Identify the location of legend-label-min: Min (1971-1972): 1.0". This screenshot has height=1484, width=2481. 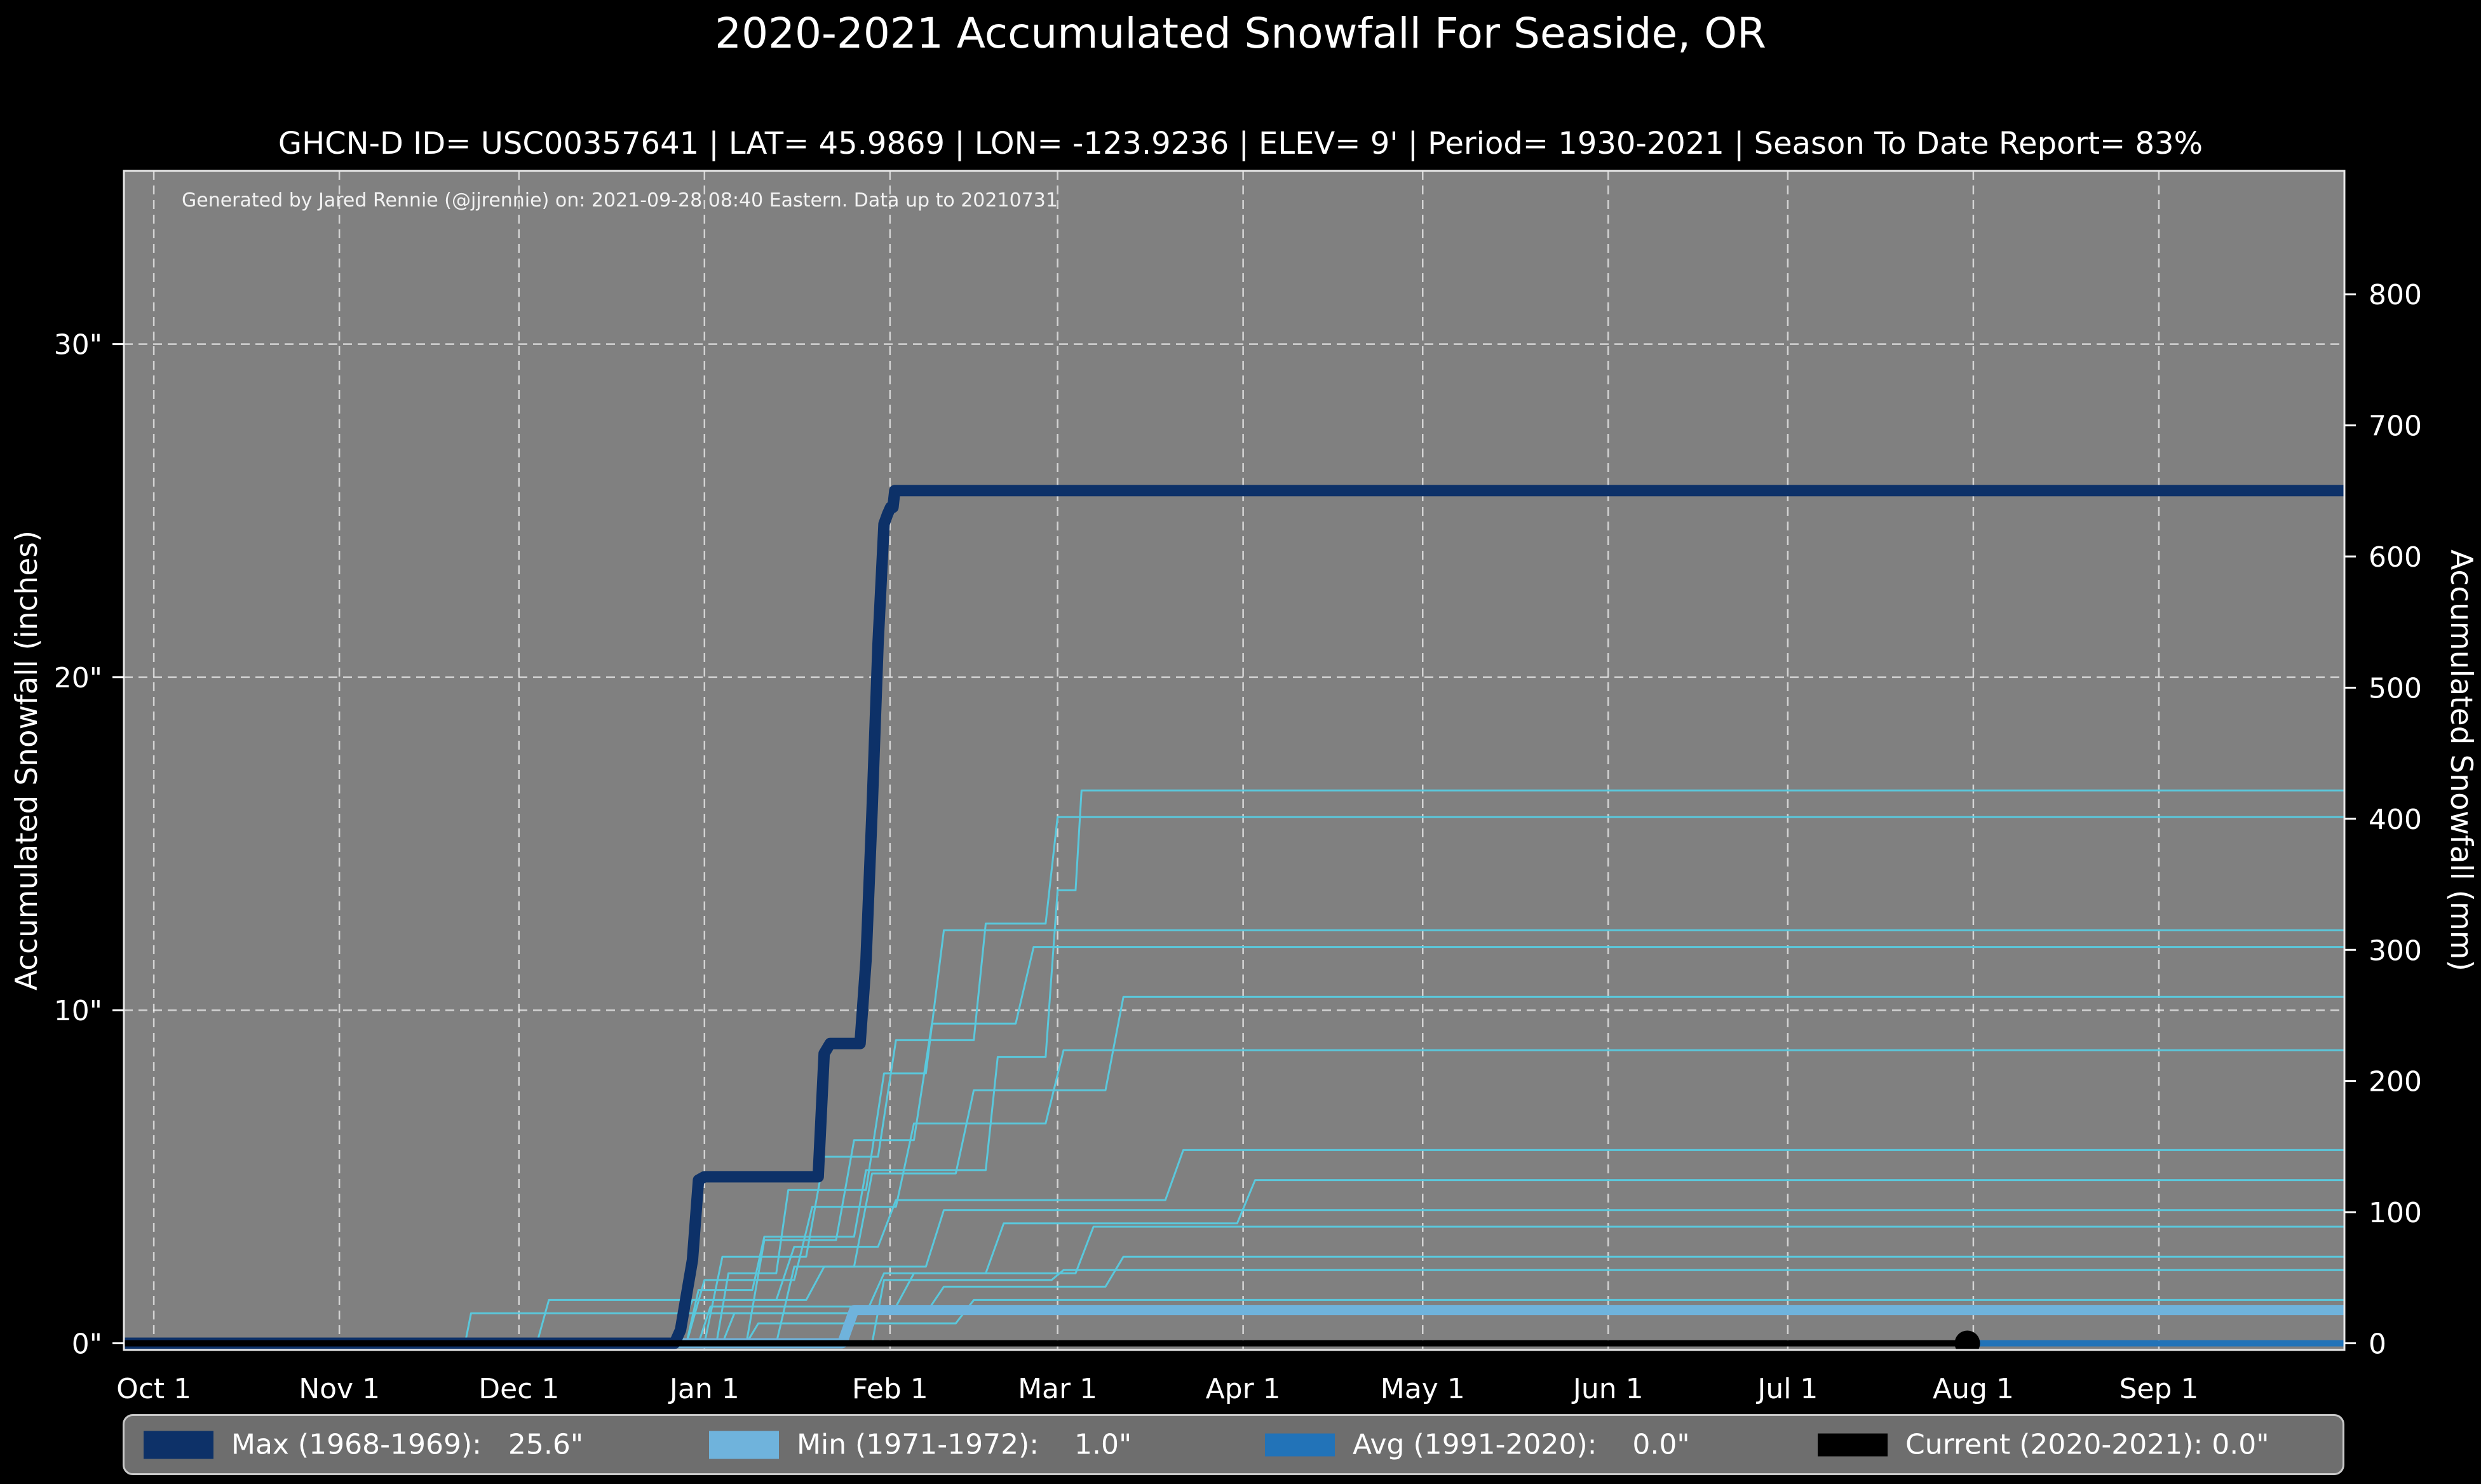
(964, 1444).